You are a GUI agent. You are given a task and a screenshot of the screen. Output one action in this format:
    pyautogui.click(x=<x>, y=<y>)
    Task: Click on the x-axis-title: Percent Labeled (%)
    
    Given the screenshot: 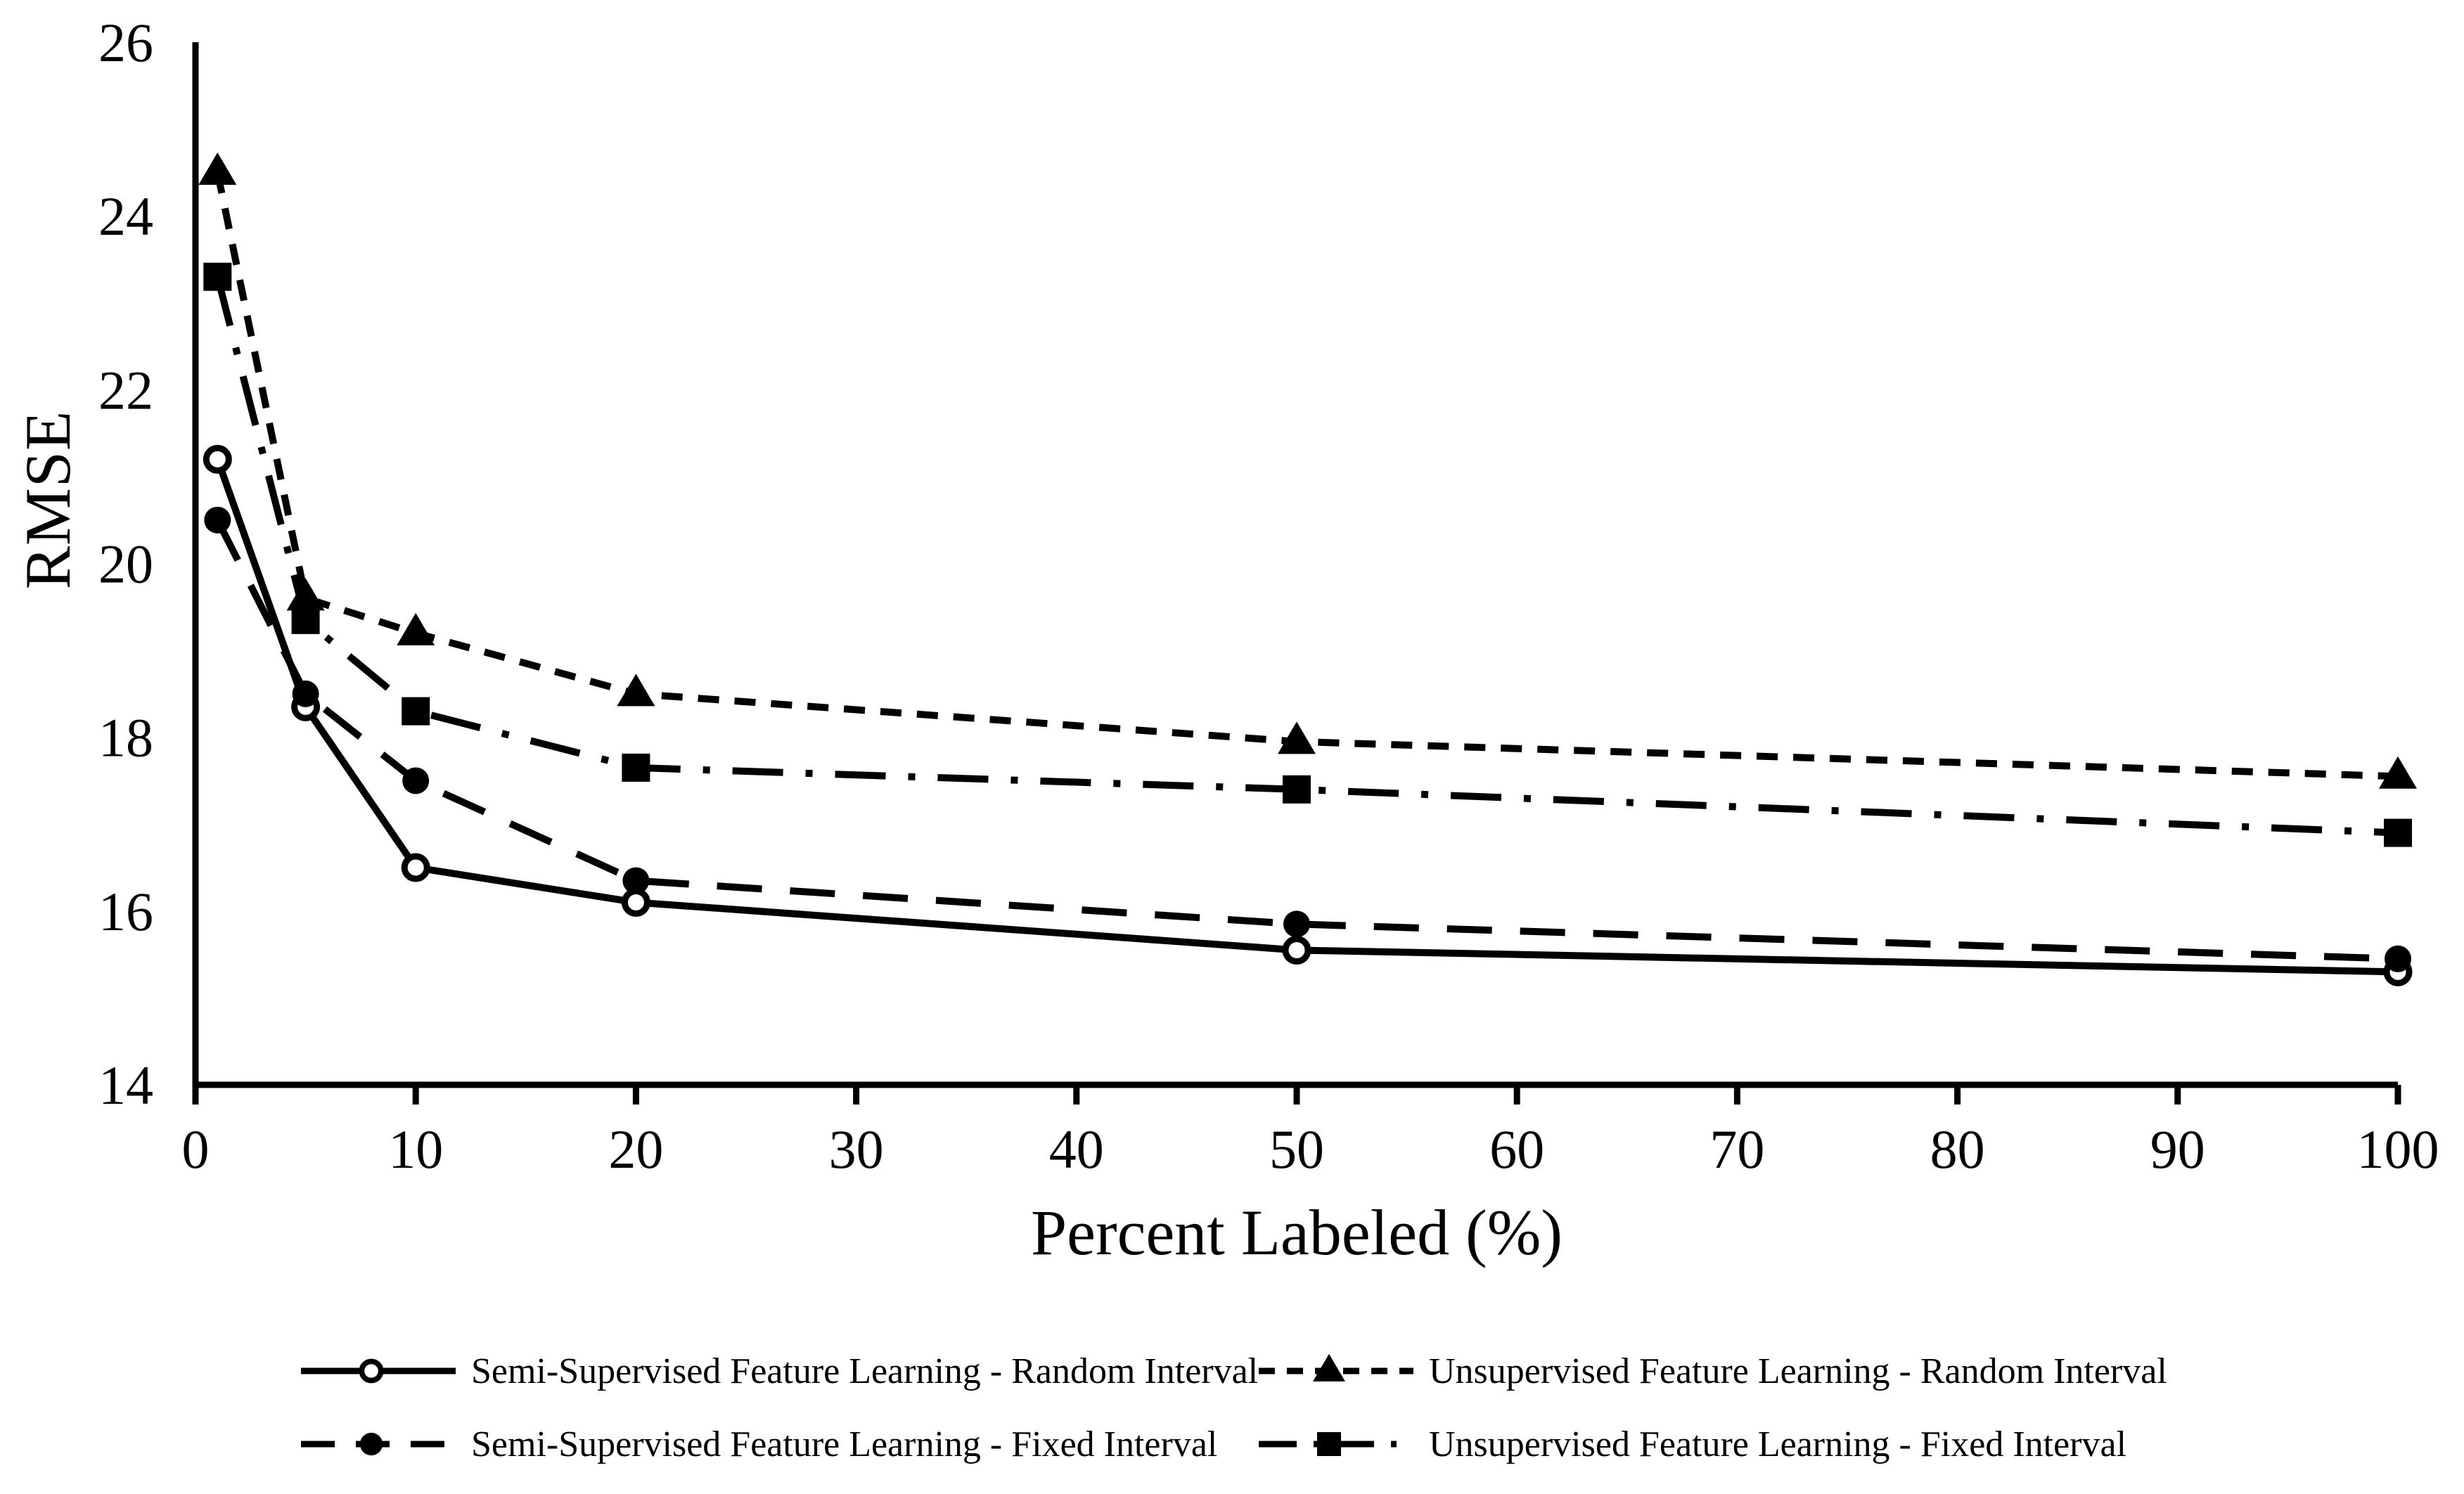 What is the action you would take?
    pyautogui.click(x=1296, y=1232)
    